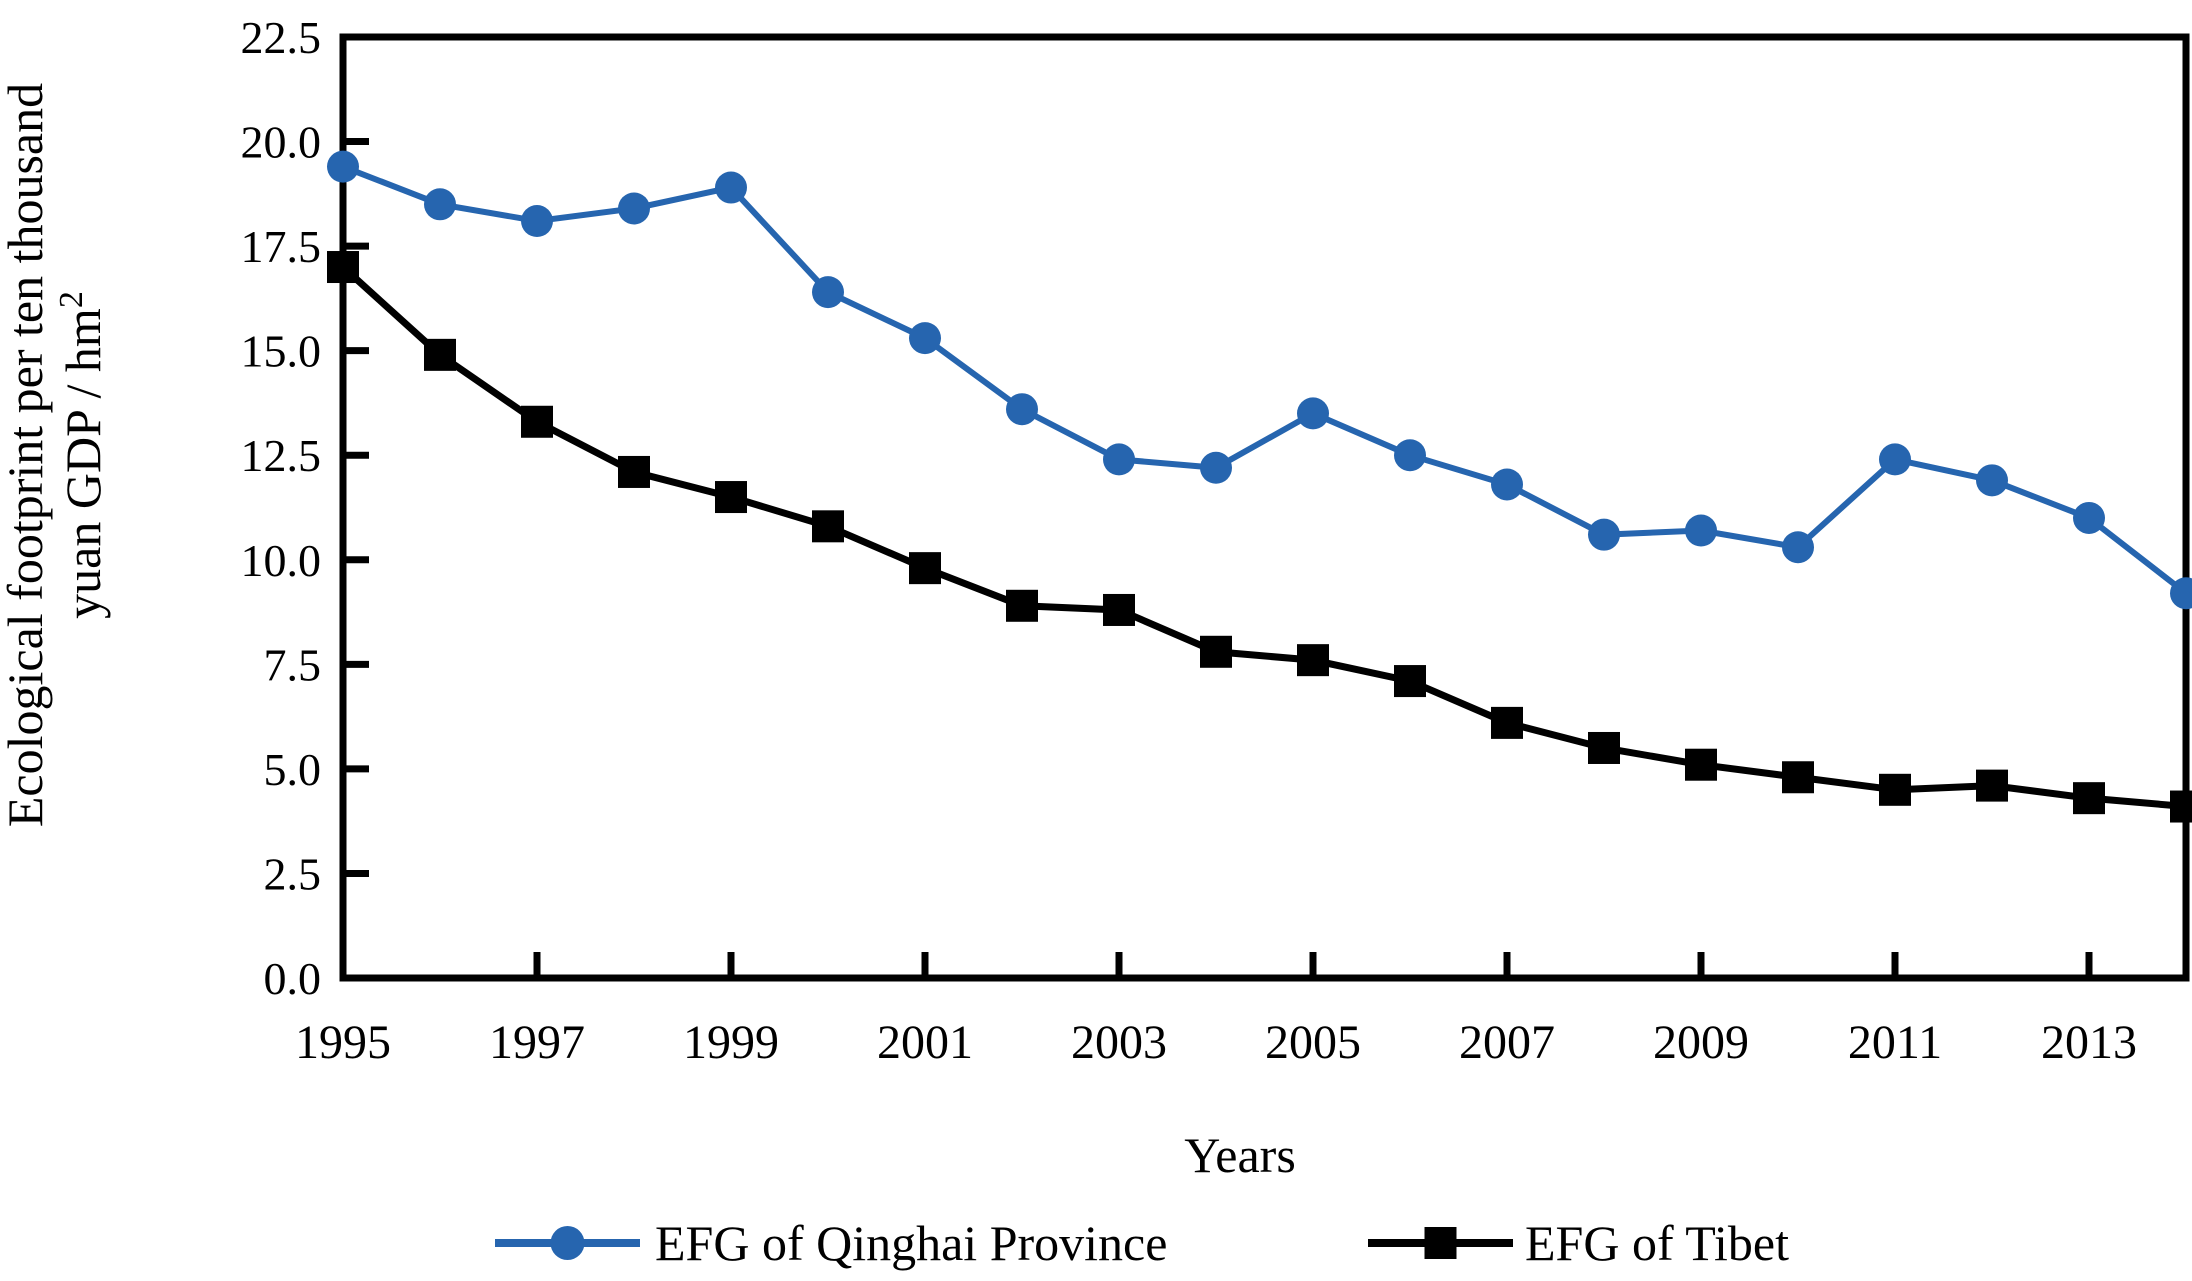 The height and width of the screenshot is (1281, 2192). Describe the element at coordinates (1657, 1243) in the screenshot. I see `legend-label-tibet: EFG of Tibet` at that location.